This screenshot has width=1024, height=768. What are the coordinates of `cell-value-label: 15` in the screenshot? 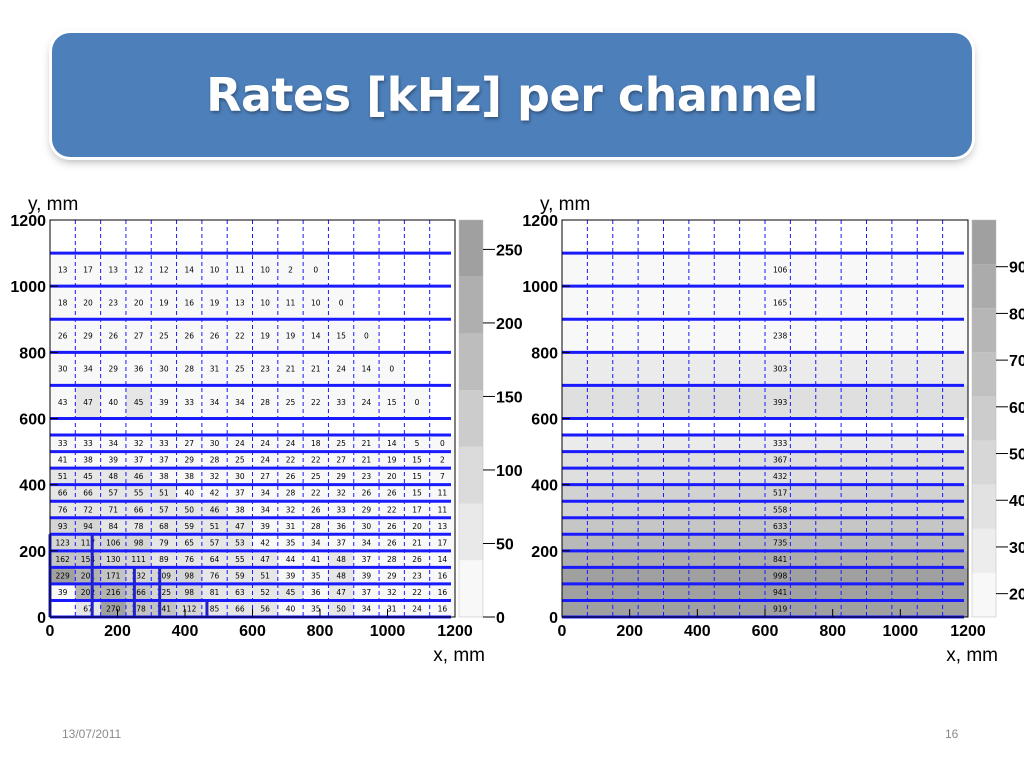 It's located at (392, 402).